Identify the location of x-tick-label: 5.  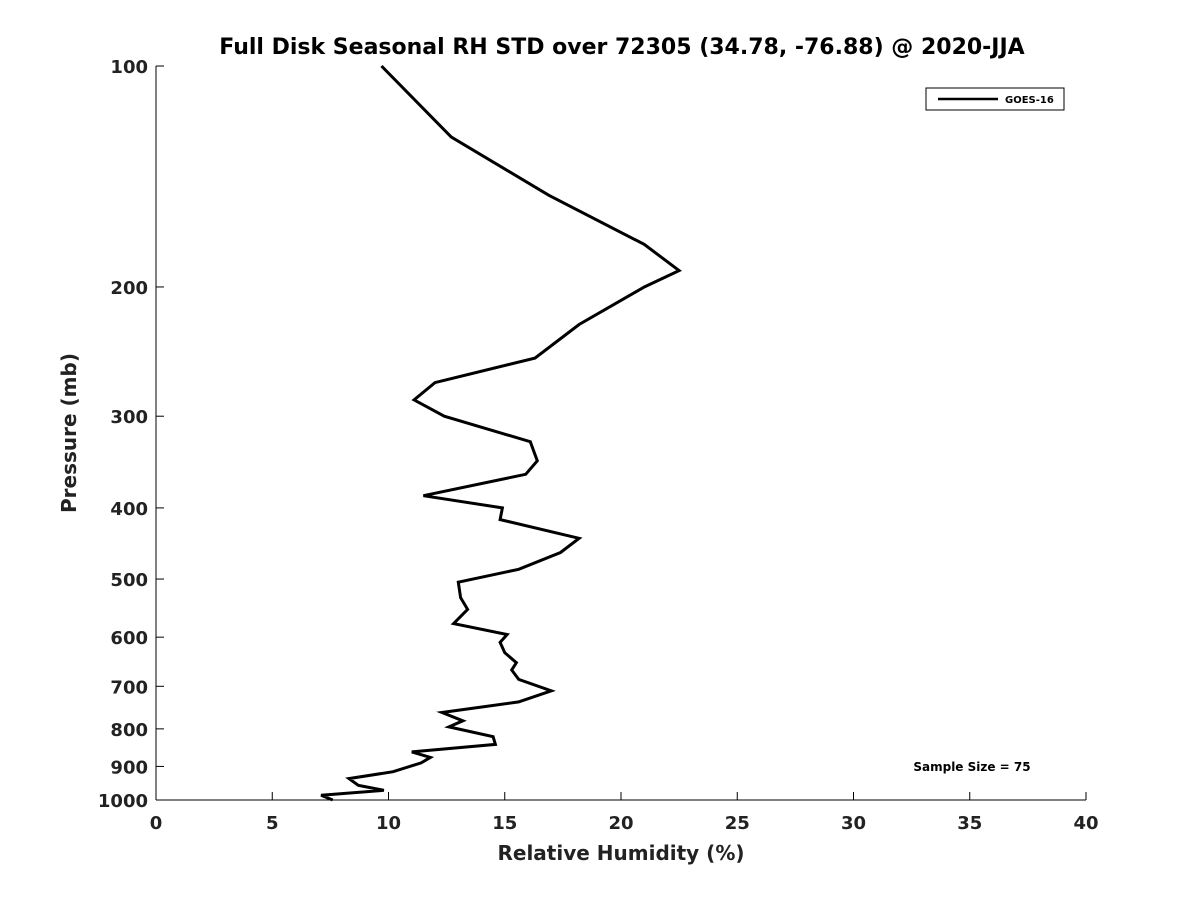
(272, 823).